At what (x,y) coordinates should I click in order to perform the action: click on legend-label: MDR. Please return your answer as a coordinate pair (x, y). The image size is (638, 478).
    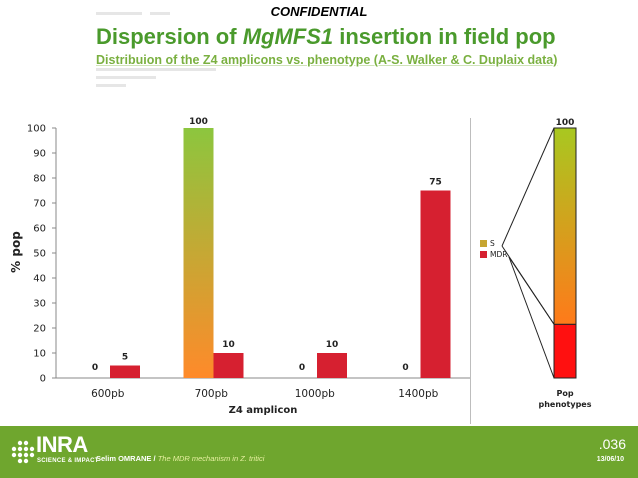
    Looking at the image, I should click on (498, 254).